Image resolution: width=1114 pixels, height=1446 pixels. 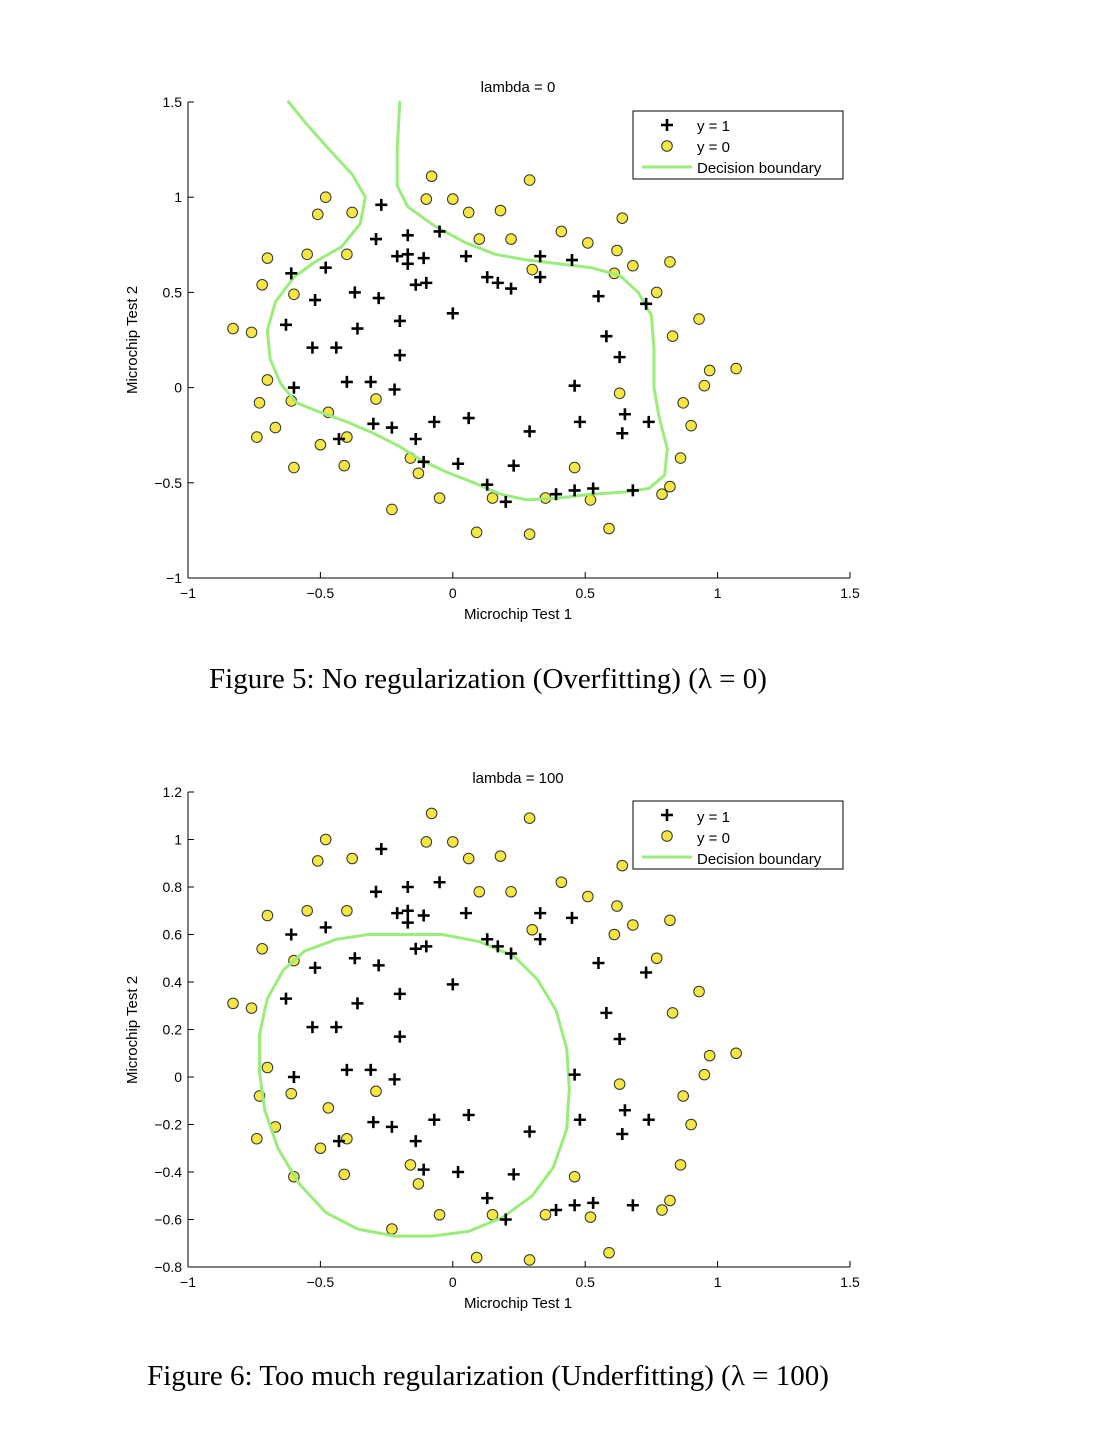 I want to click on chart-title: lambda = 0, so click(x=518, y=87).